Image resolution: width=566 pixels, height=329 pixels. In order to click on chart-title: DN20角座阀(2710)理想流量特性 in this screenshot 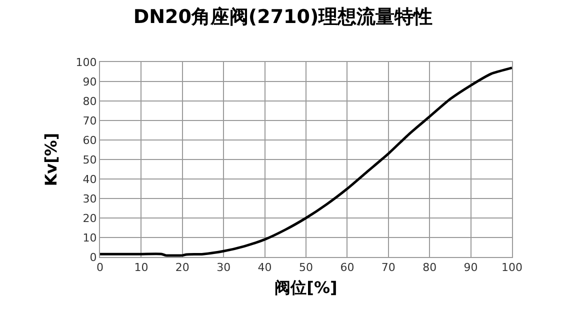, I will do `click(283, 17)`.